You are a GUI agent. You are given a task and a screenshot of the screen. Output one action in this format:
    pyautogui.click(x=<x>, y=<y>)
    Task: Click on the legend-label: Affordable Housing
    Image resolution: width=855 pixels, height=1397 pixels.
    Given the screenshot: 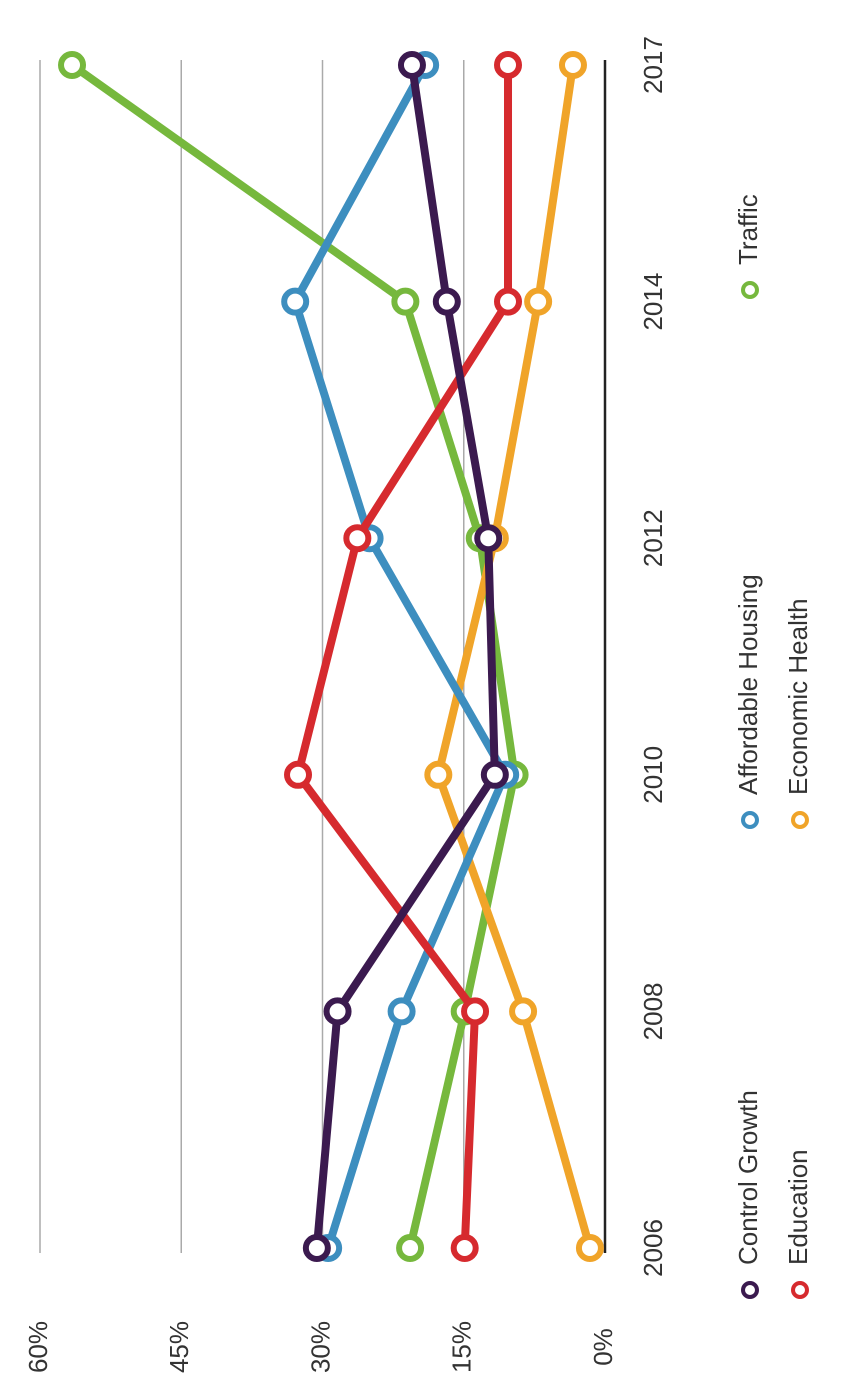 What is the action you would take?
    pyautogui.click(x=748, y=684)
    